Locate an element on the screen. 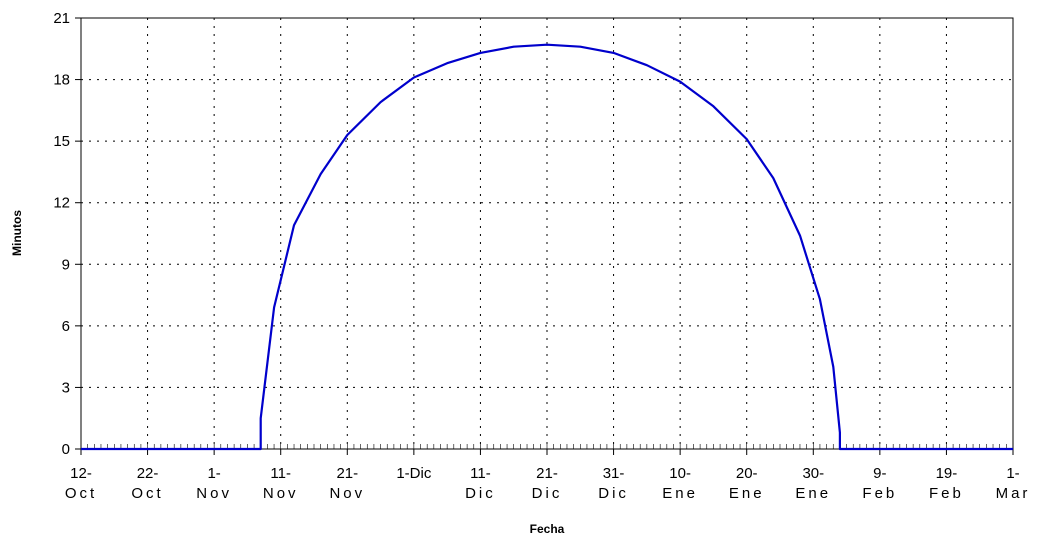 This screenshot has height=541, width=1038. y-axis-title: Minutos is located at coordinates (17, 233).